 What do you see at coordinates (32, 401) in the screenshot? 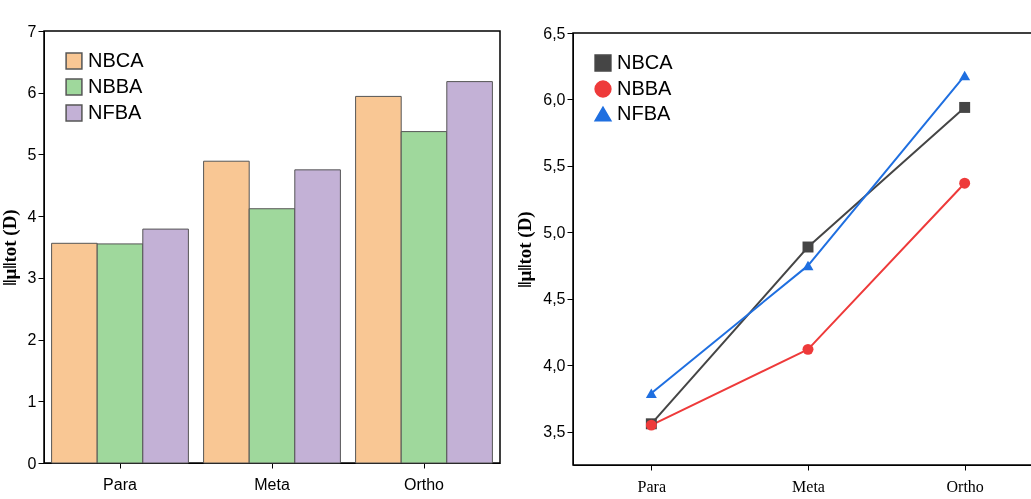
I see `y-tick-label: 1` at bounding box center [32, 401].